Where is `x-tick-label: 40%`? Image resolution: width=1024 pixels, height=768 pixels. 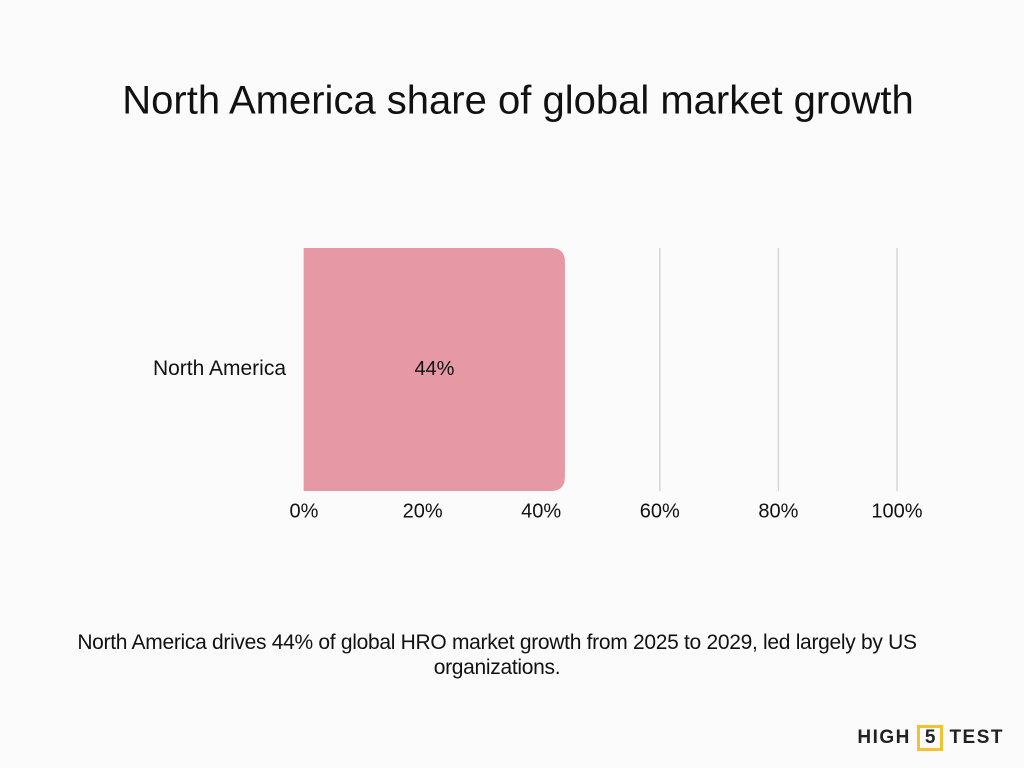
x-tick-label: 40% is located at coordinates (541, 511).